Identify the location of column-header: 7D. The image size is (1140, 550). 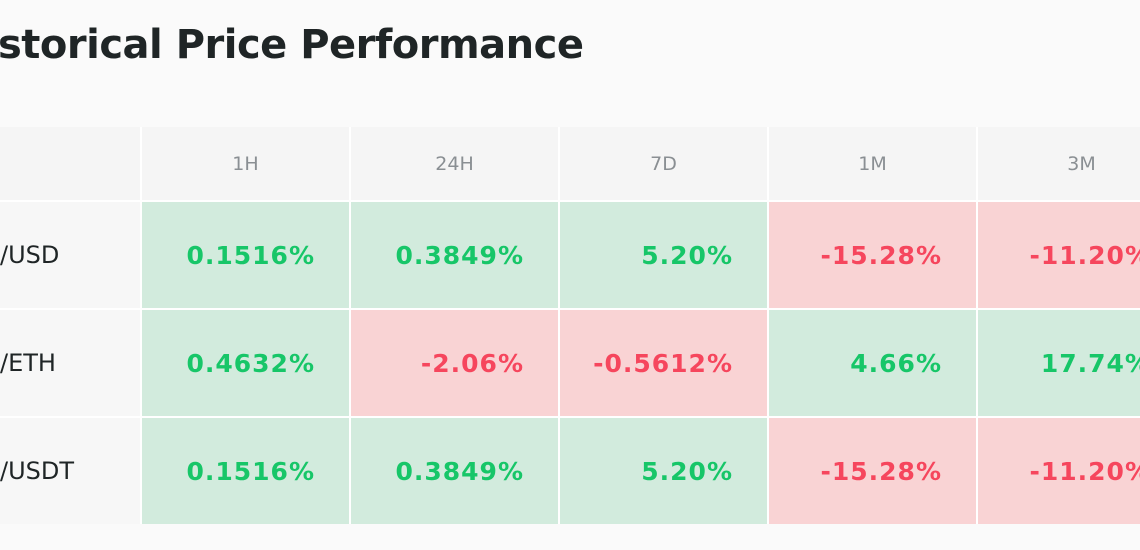
(663, 163).